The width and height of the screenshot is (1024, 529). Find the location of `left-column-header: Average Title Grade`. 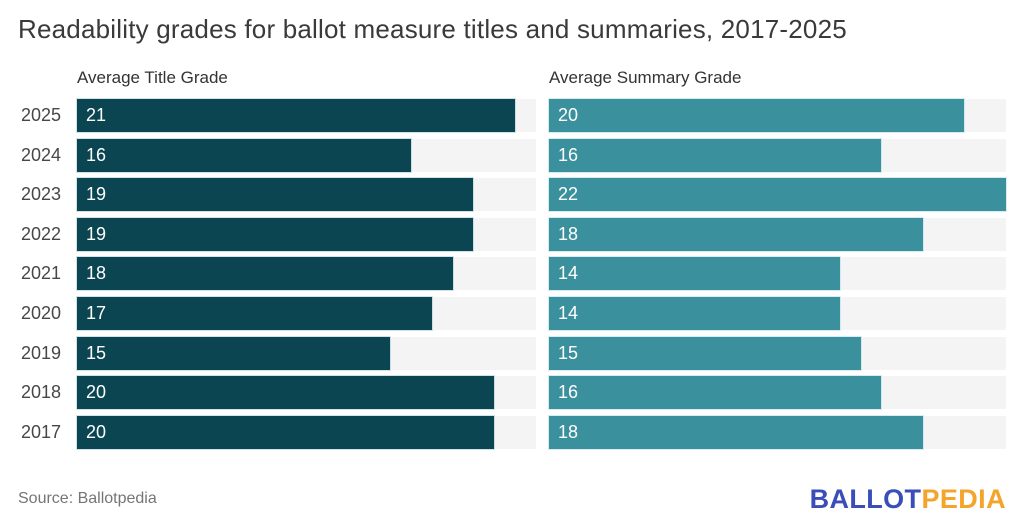

left-column-header: Average Title Grade is located at coordinates (152, 77).